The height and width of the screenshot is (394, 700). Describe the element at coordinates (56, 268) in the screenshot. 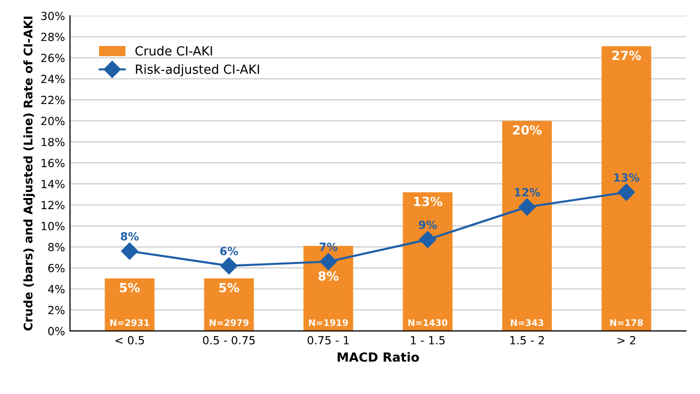

I see `y-tick-label: 6%` at that location.